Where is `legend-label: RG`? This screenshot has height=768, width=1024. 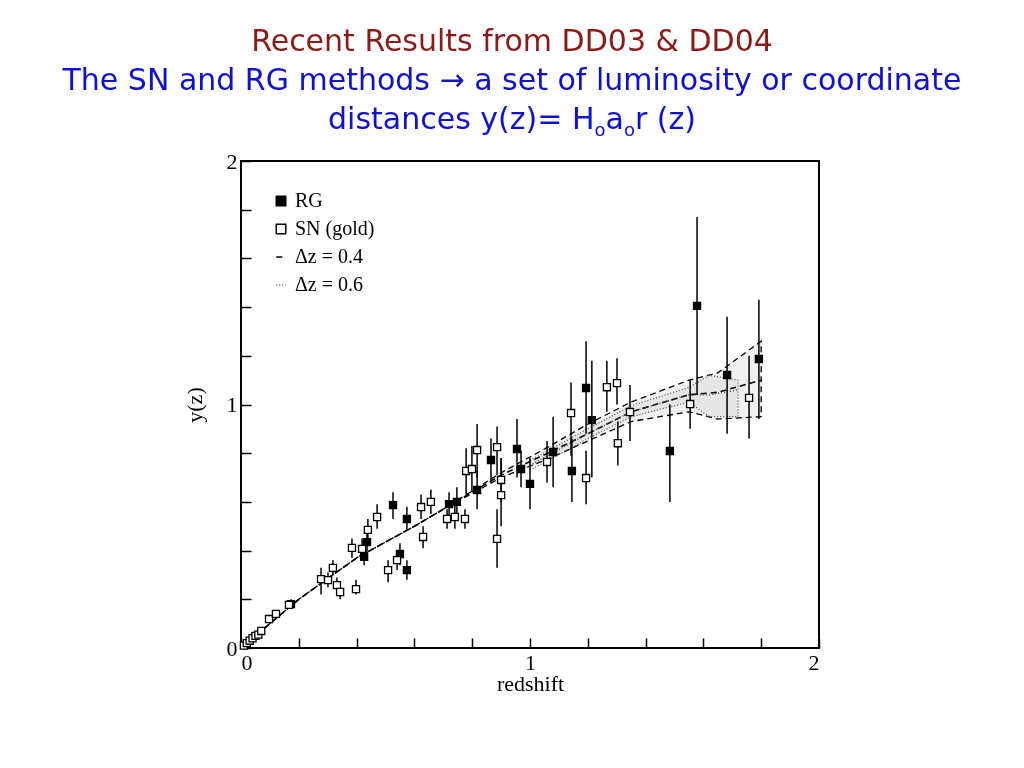
legend-label: RG is located at coordinates (309, 199).